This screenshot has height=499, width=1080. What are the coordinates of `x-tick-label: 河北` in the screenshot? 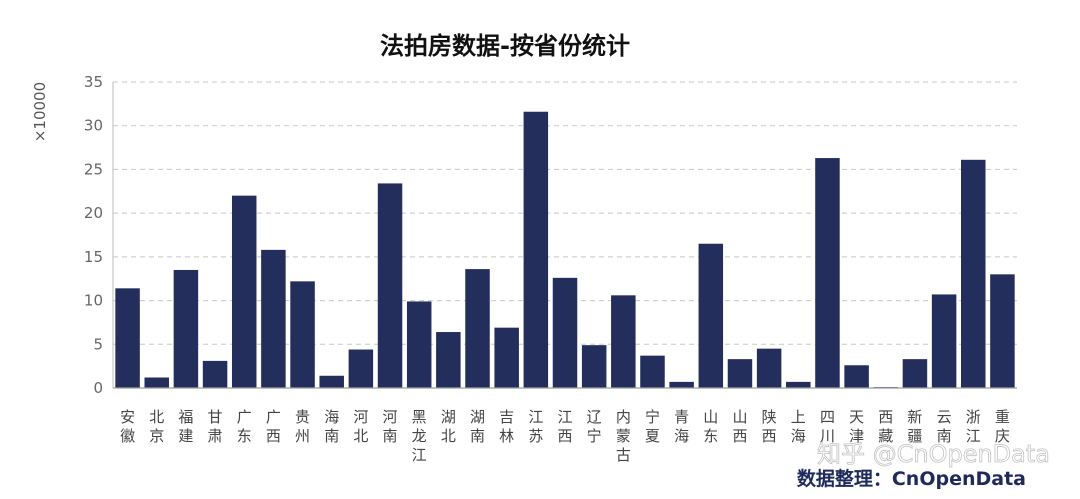 It's located at (360, 426).